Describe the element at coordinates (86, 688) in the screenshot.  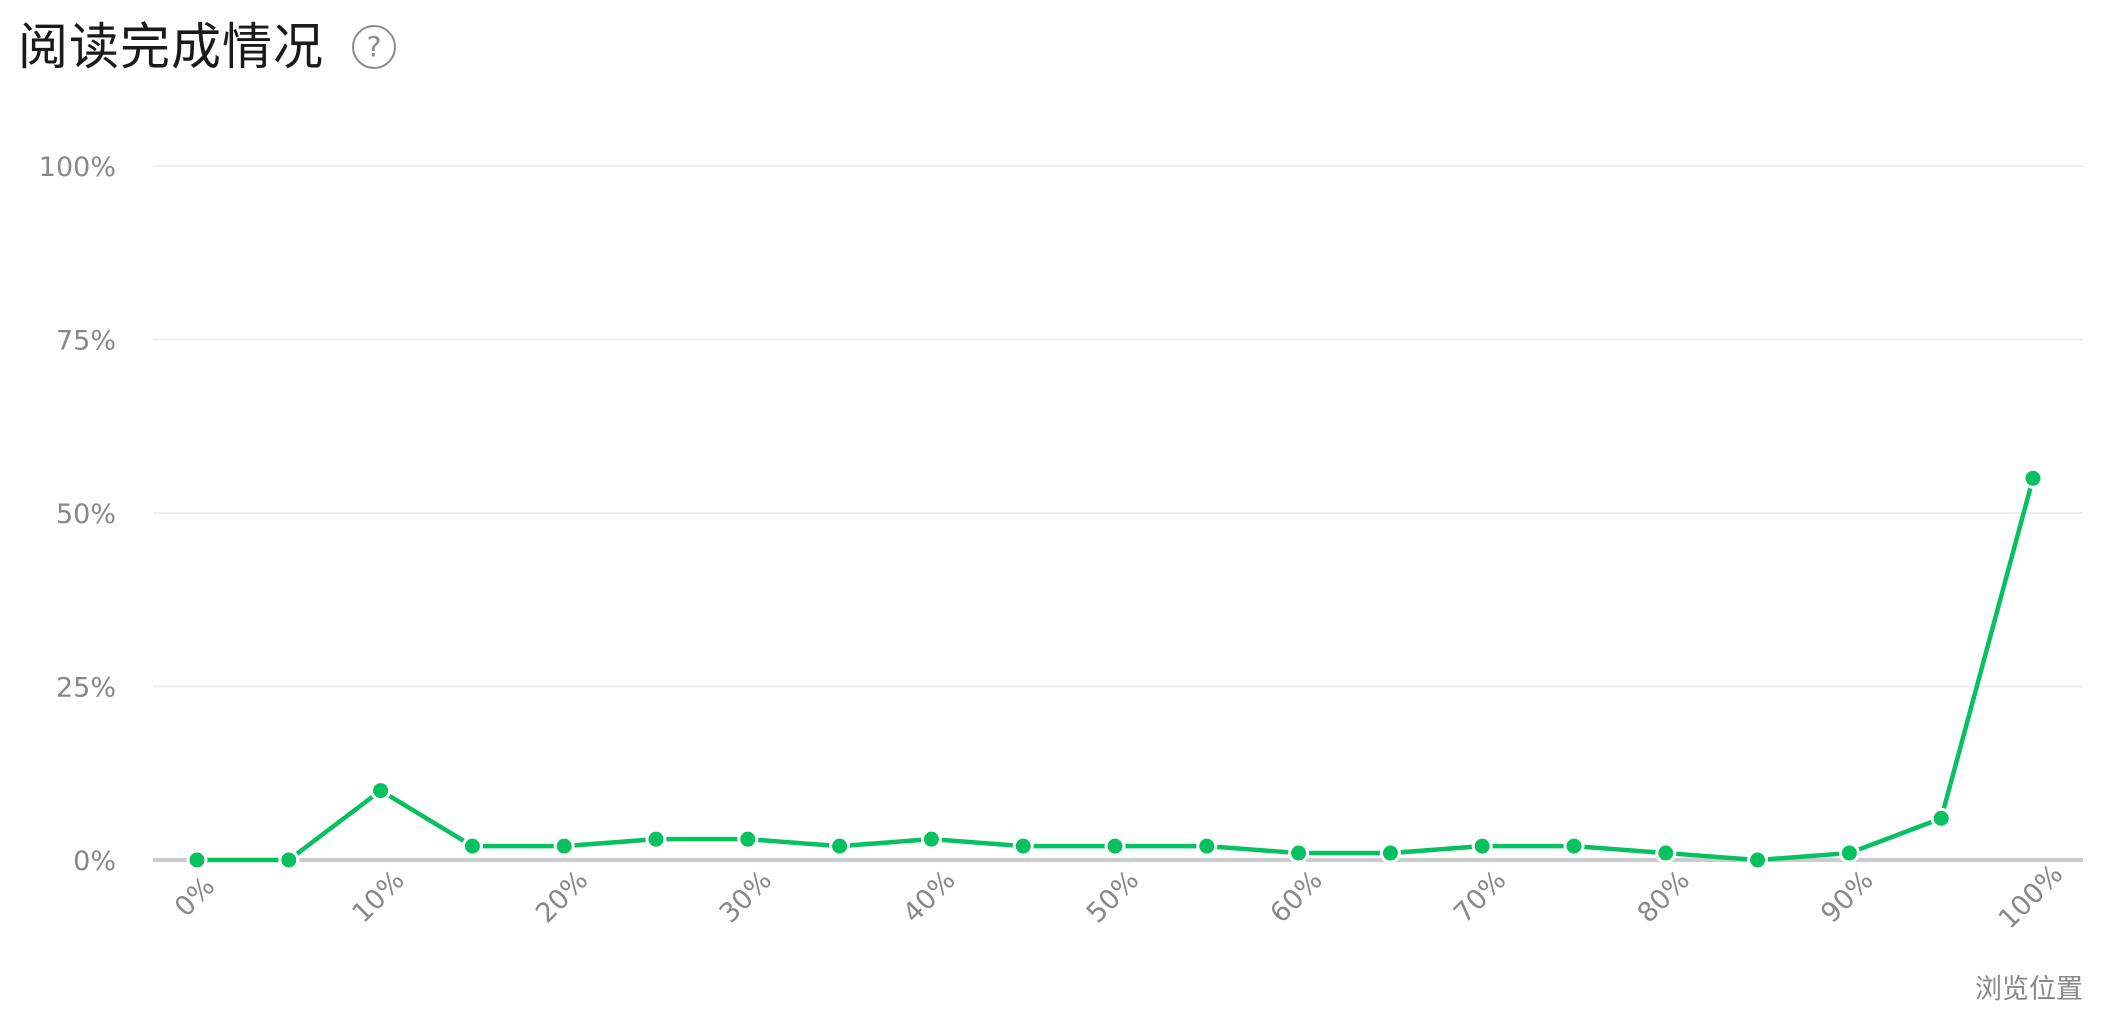
I see `y-tick-label: 25%` at that location.